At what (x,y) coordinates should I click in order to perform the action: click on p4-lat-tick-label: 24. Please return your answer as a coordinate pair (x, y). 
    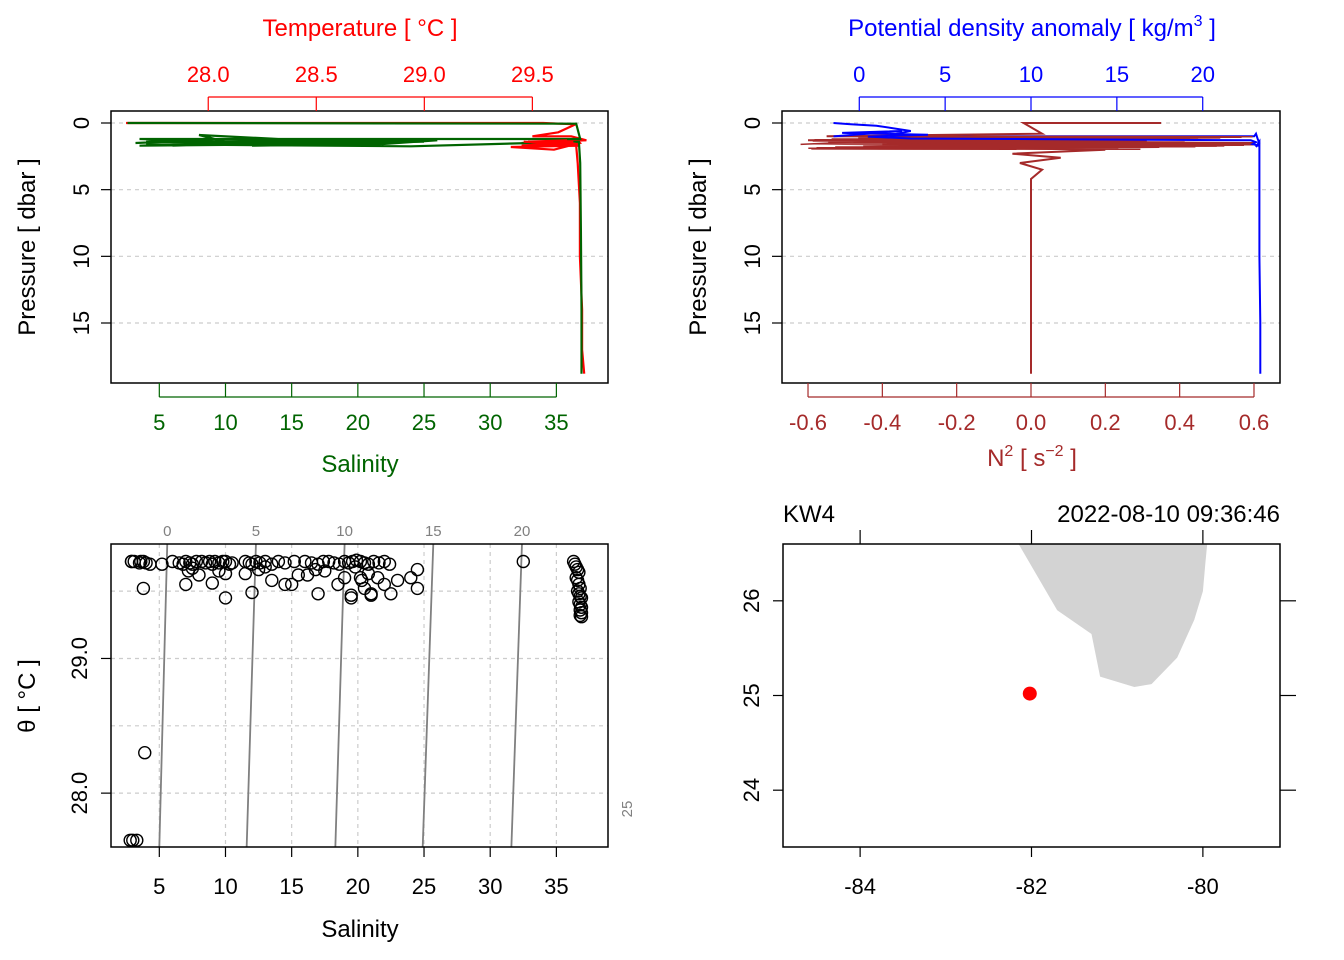
    Looking at the image, I should click on (751, 790).